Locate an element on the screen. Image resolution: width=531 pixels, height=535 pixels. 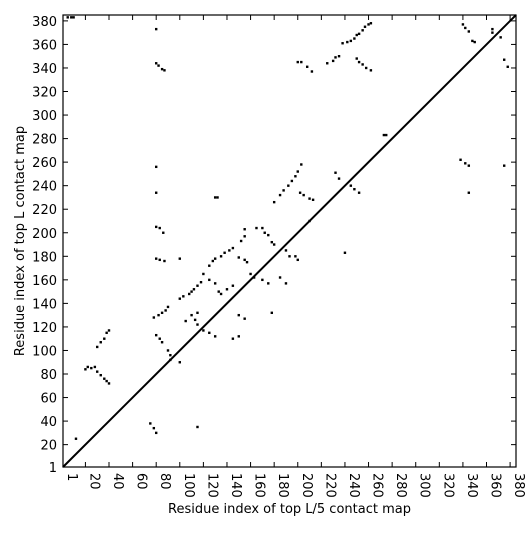
y-tick-label: 340 is located at coordinates (44, 69).